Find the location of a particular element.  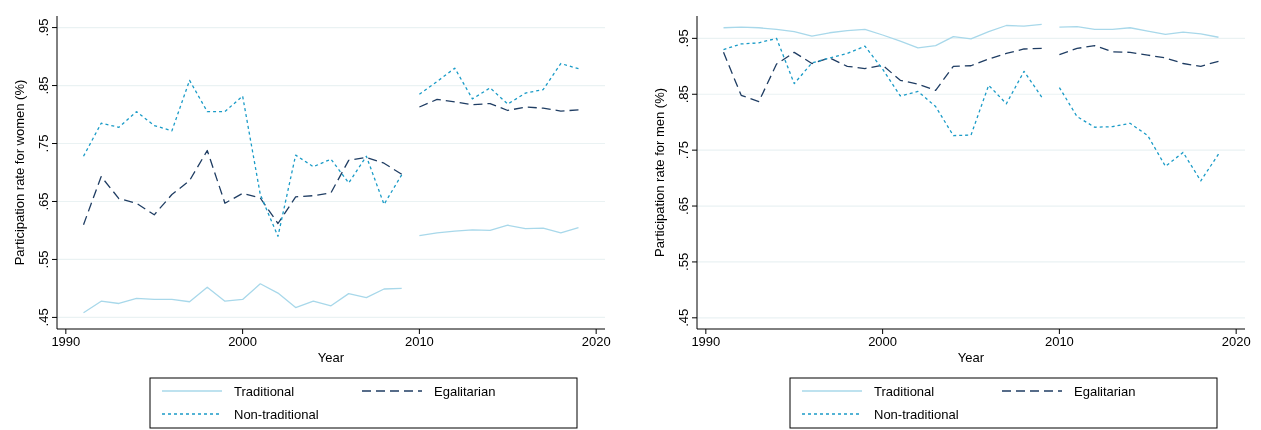

y-axis-title: Participation rate for women (%) is located at coordinates (19, 172).